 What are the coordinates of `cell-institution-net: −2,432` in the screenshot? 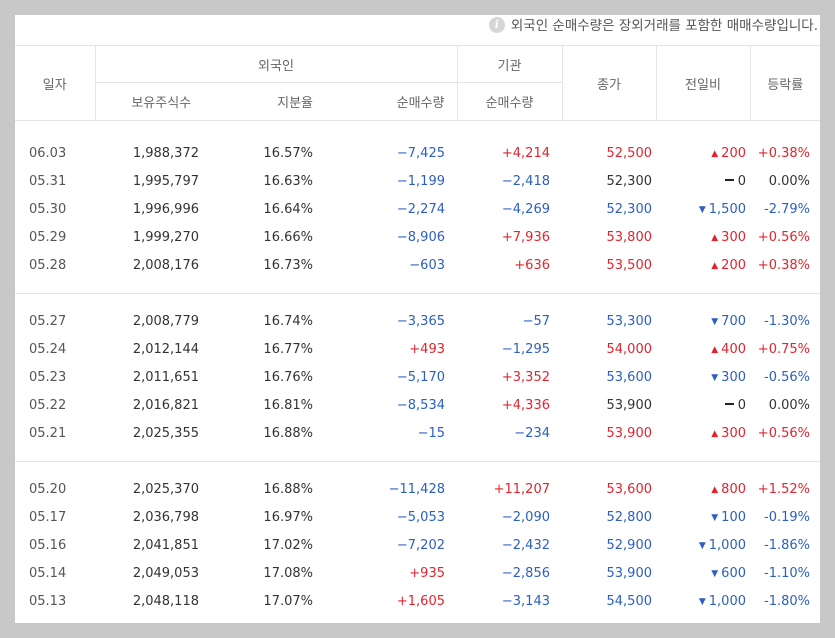 It's located at (525, 545).